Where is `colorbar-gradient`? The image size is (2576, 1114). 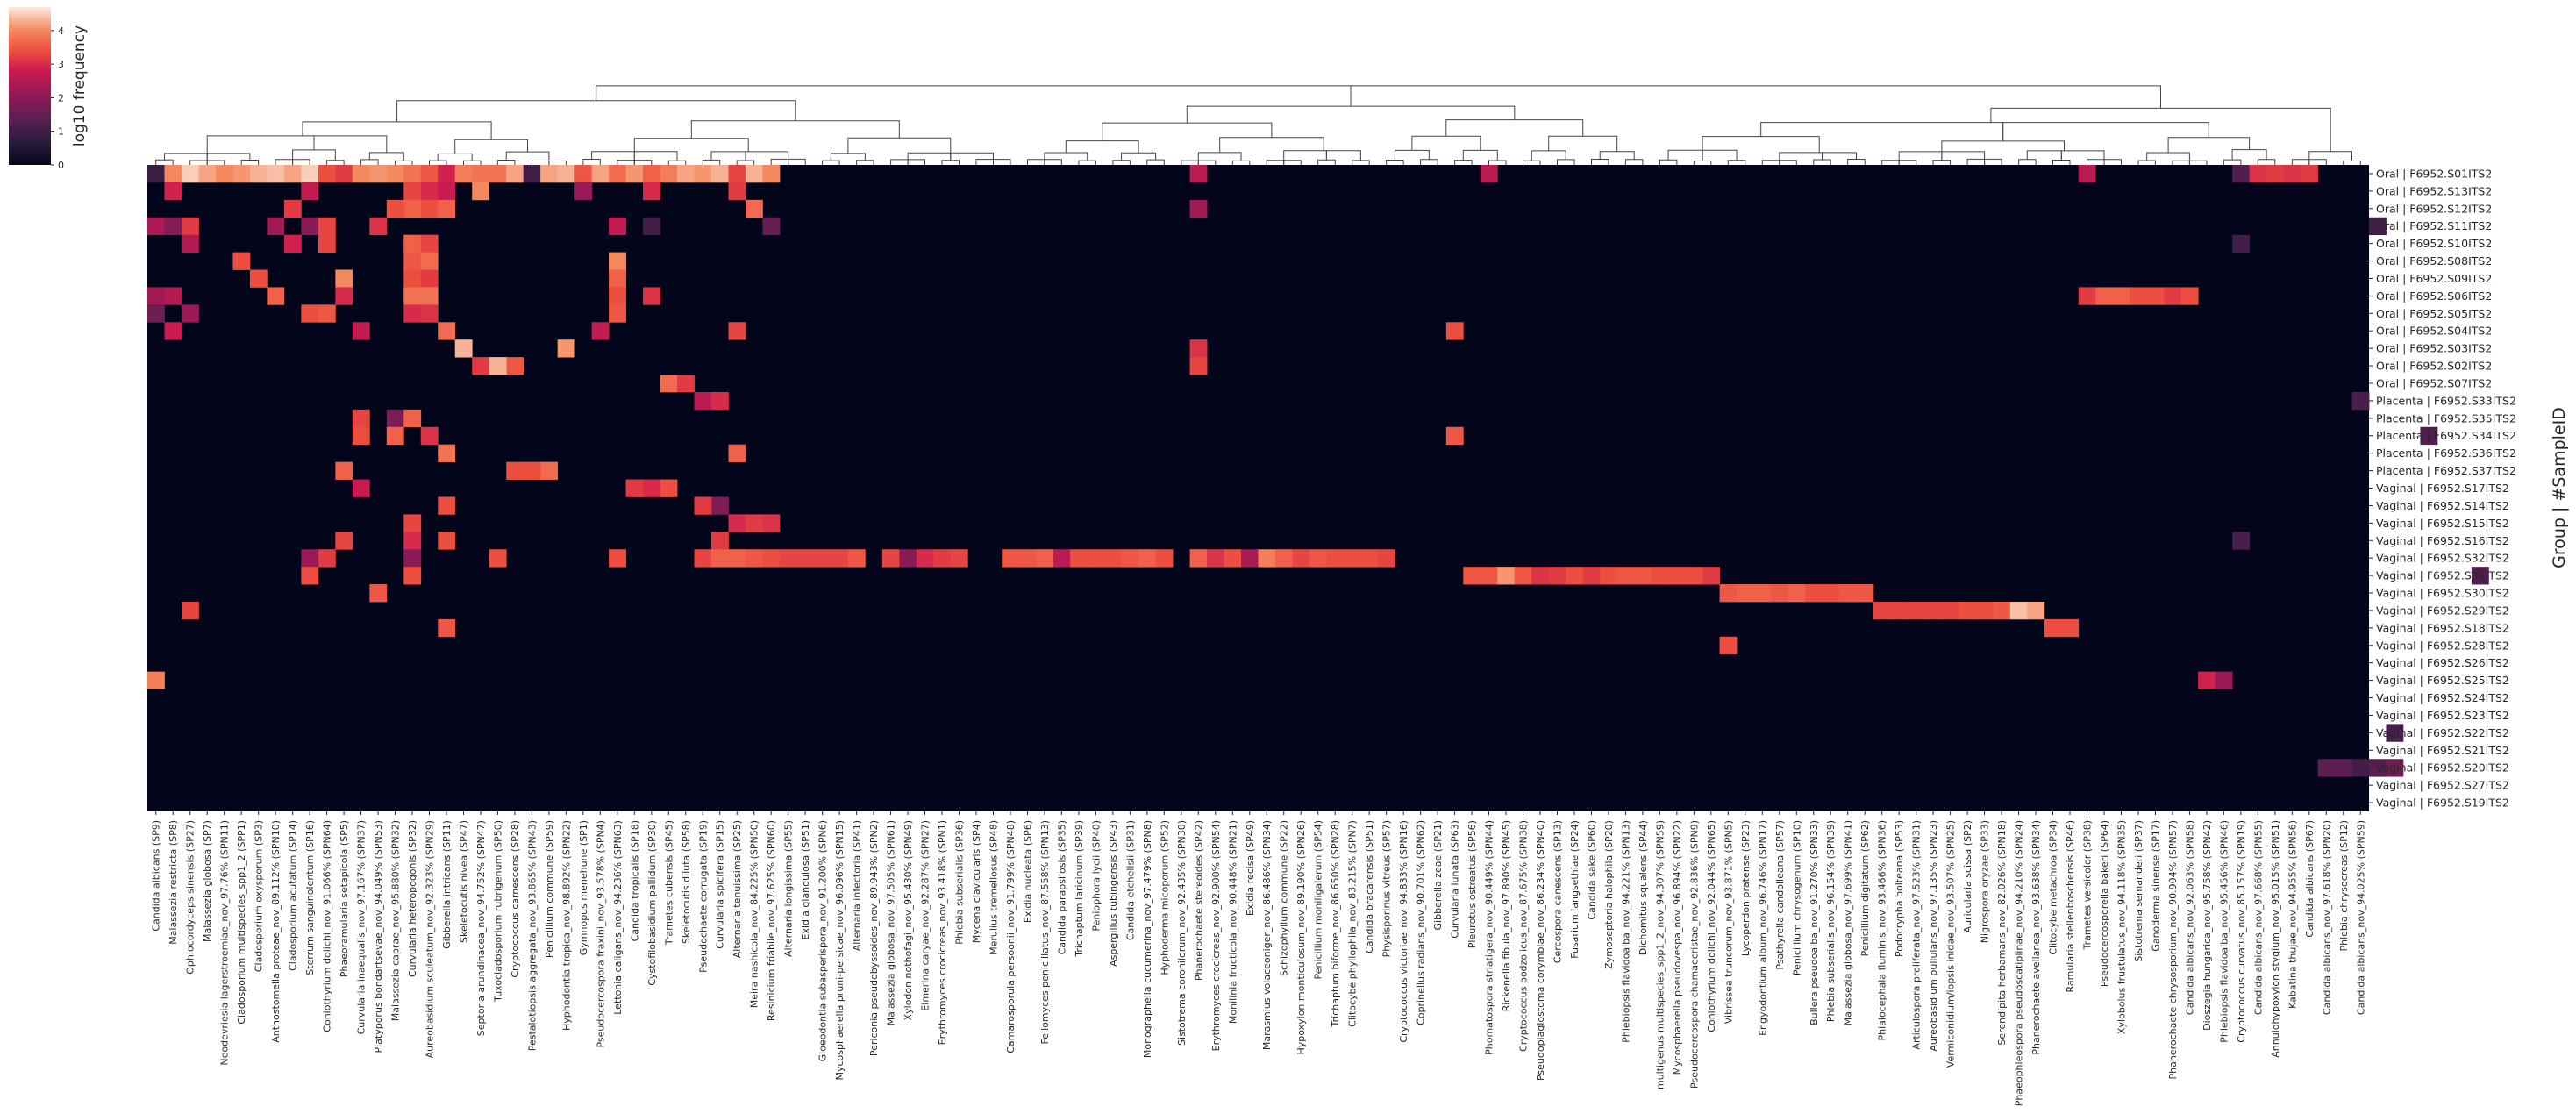 colorbar-gradient is located at coordinates (30, 86).